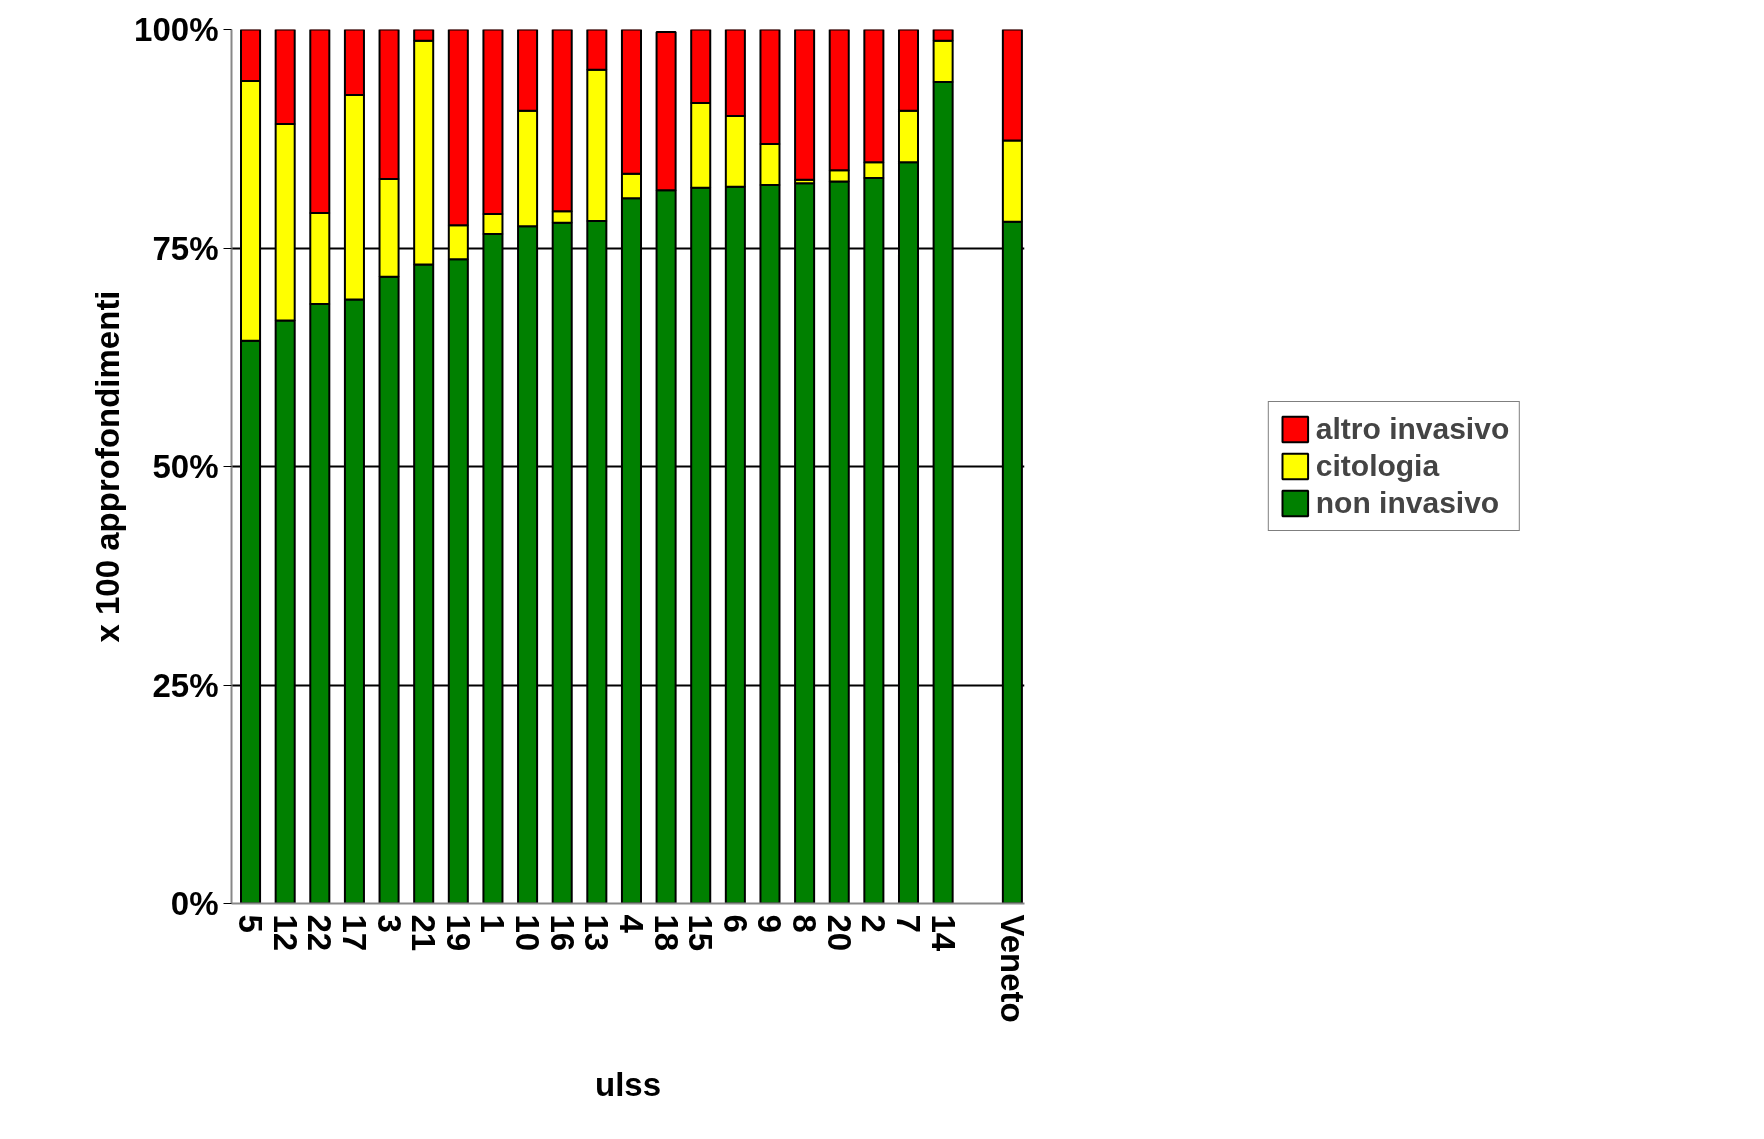 This screenshot has height=1139, width=1764. Describe the element at coordinates (185, 685) in the screenshot. I see `y-tick-label: 25%` at that location.